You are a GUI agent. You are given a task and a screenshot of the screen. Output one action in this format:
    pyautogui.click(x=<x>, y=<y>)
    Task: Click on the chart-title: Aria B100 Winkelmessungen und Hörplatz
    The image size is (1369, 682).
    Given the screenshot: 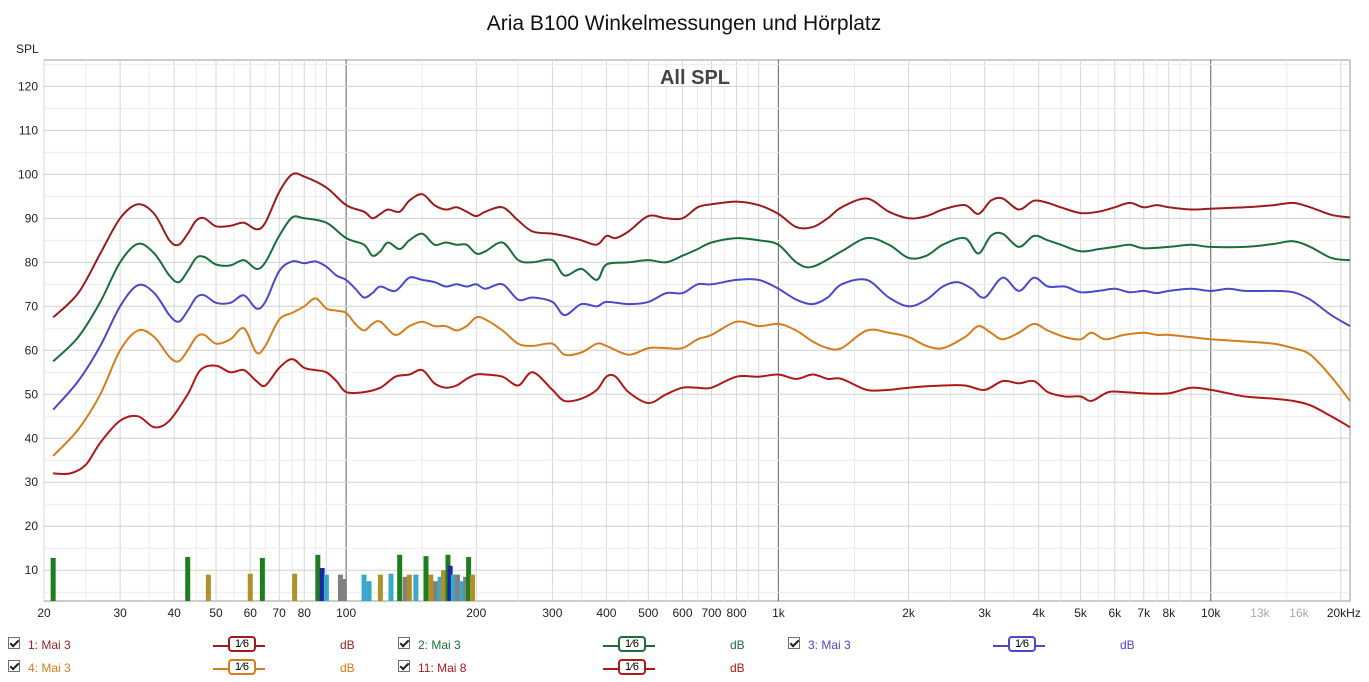 What is the action you would take?
    pyautogui.click(x=684, y=23)
    